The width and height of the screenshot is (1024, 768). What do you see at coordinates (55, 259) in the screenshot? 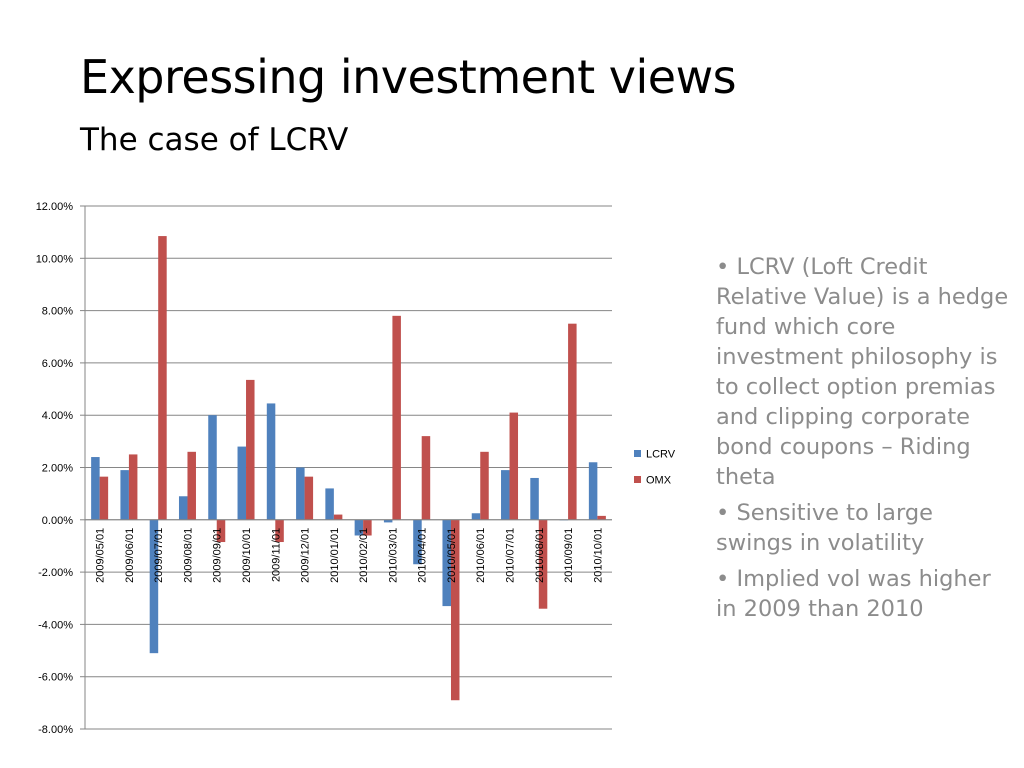
I see `y-tick-label: 10.00%` at bounding box center [55, 259].